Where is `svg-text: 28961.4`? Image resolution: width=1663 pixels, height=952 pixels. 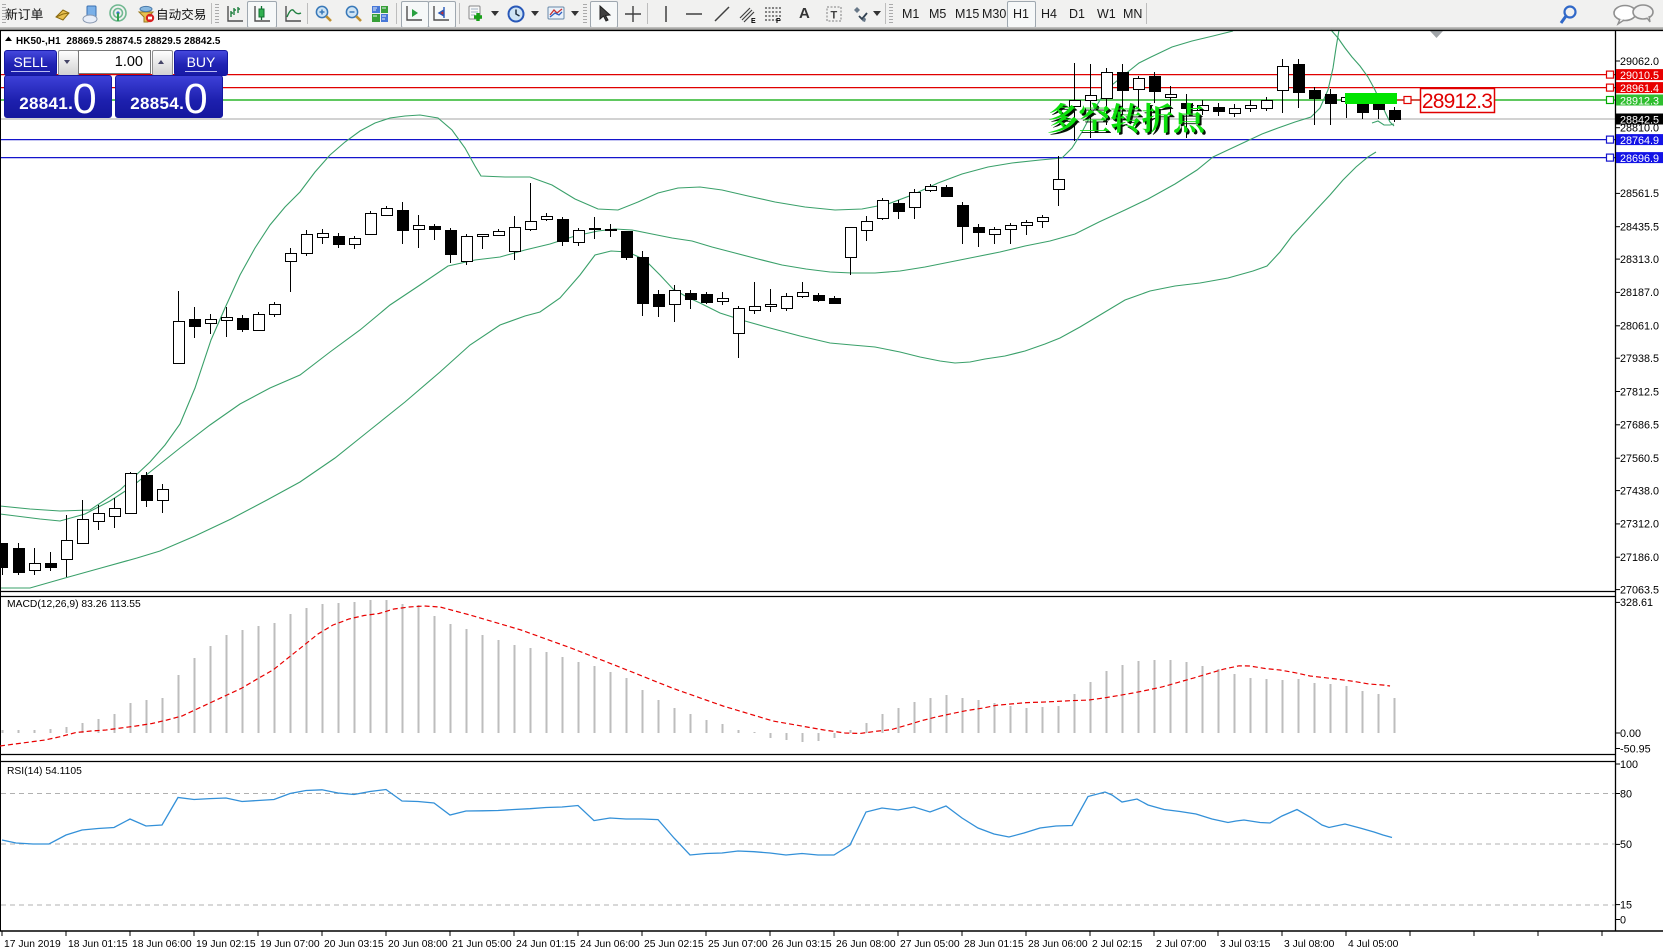 svg-text: 28961.4 is located at coordinates (1639, 89).